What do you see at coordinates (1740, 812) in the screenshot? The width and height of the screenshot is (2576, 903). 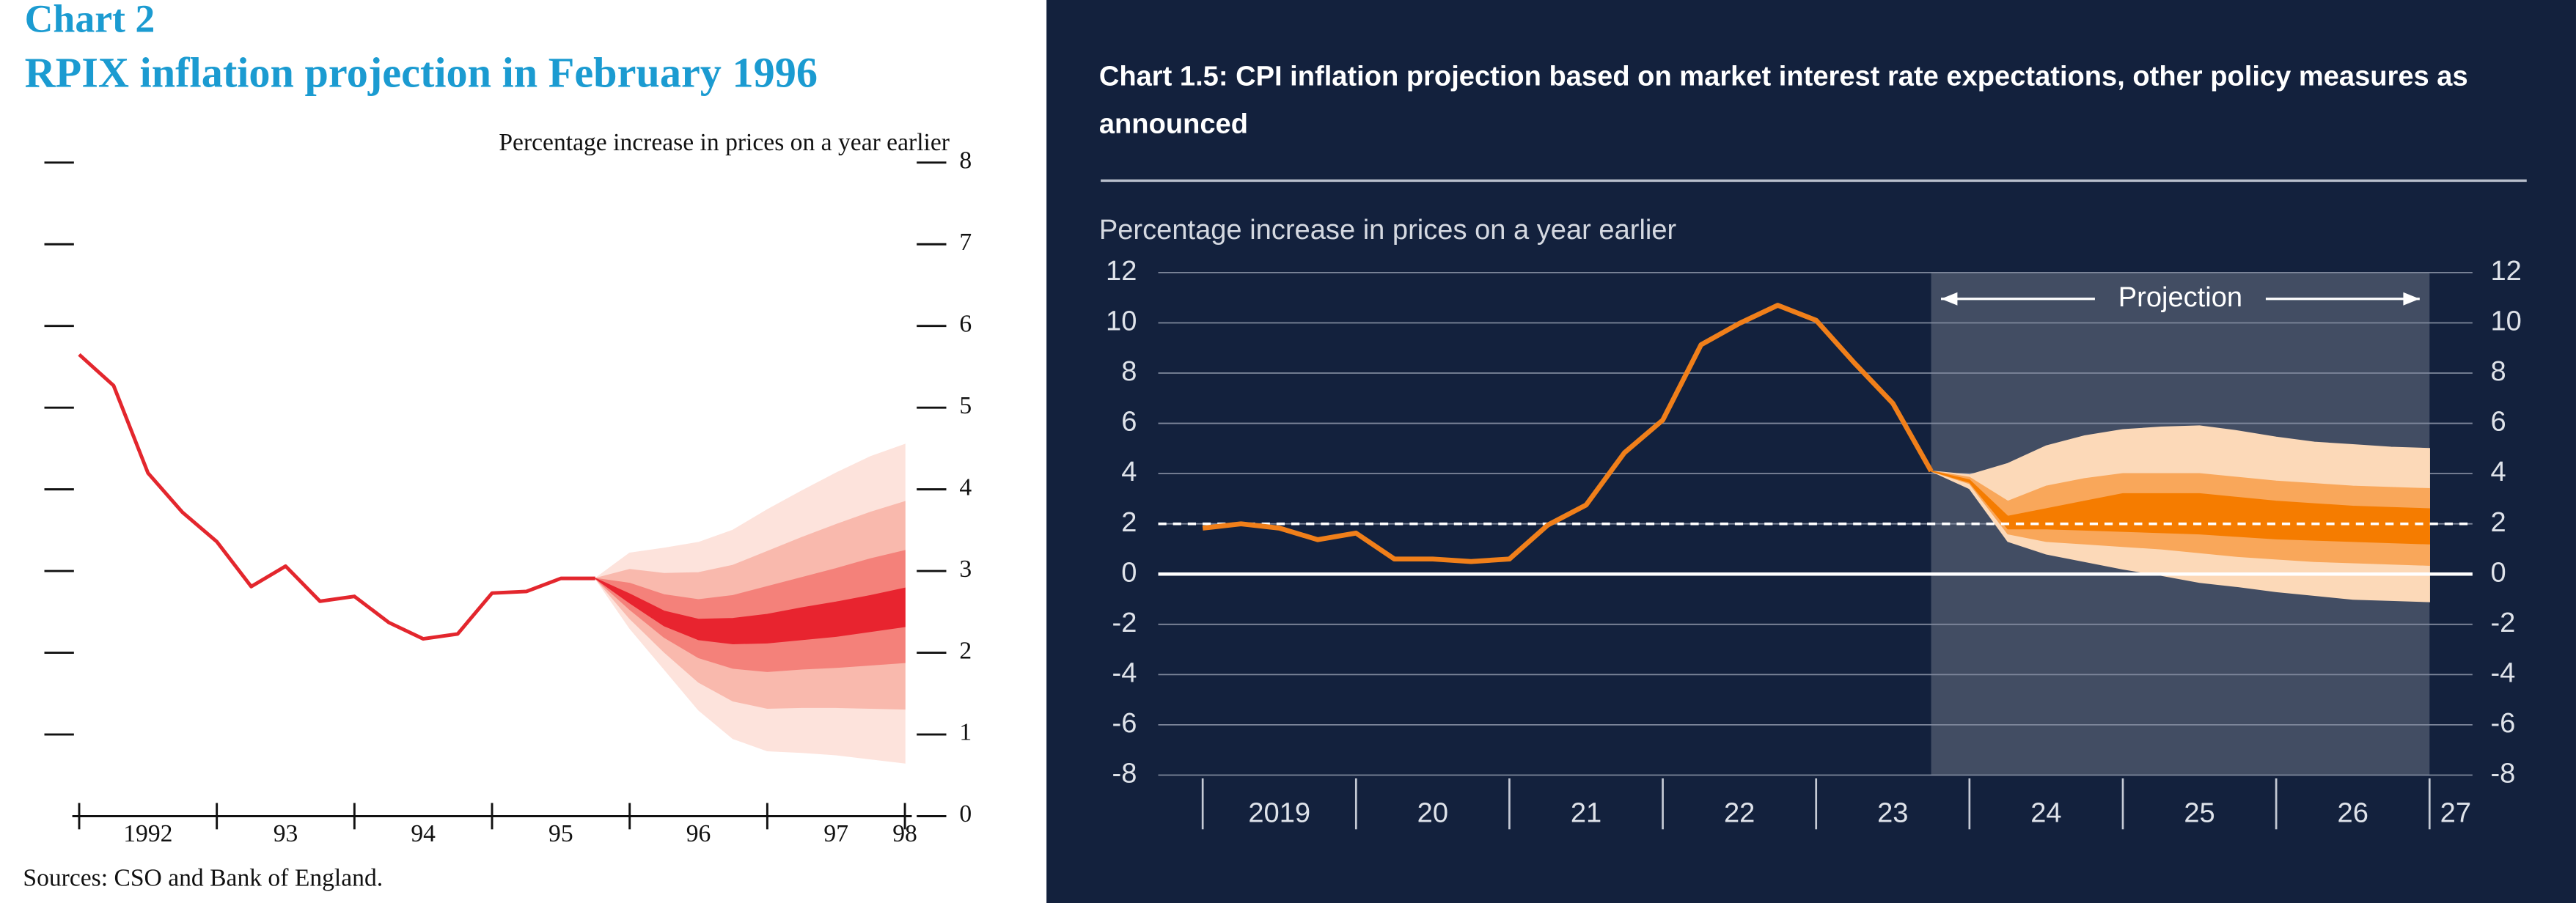 I see `x-tick-label: 22` at bounding box center [1740, 812].